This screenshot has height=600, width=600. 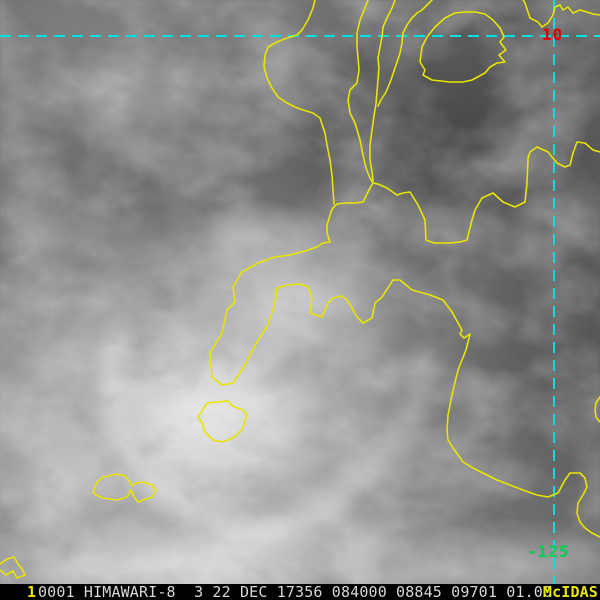 What do you see at coordinates (463, 47) in the screenshot?
I see `island-oval` at bounding box center [463, 47].